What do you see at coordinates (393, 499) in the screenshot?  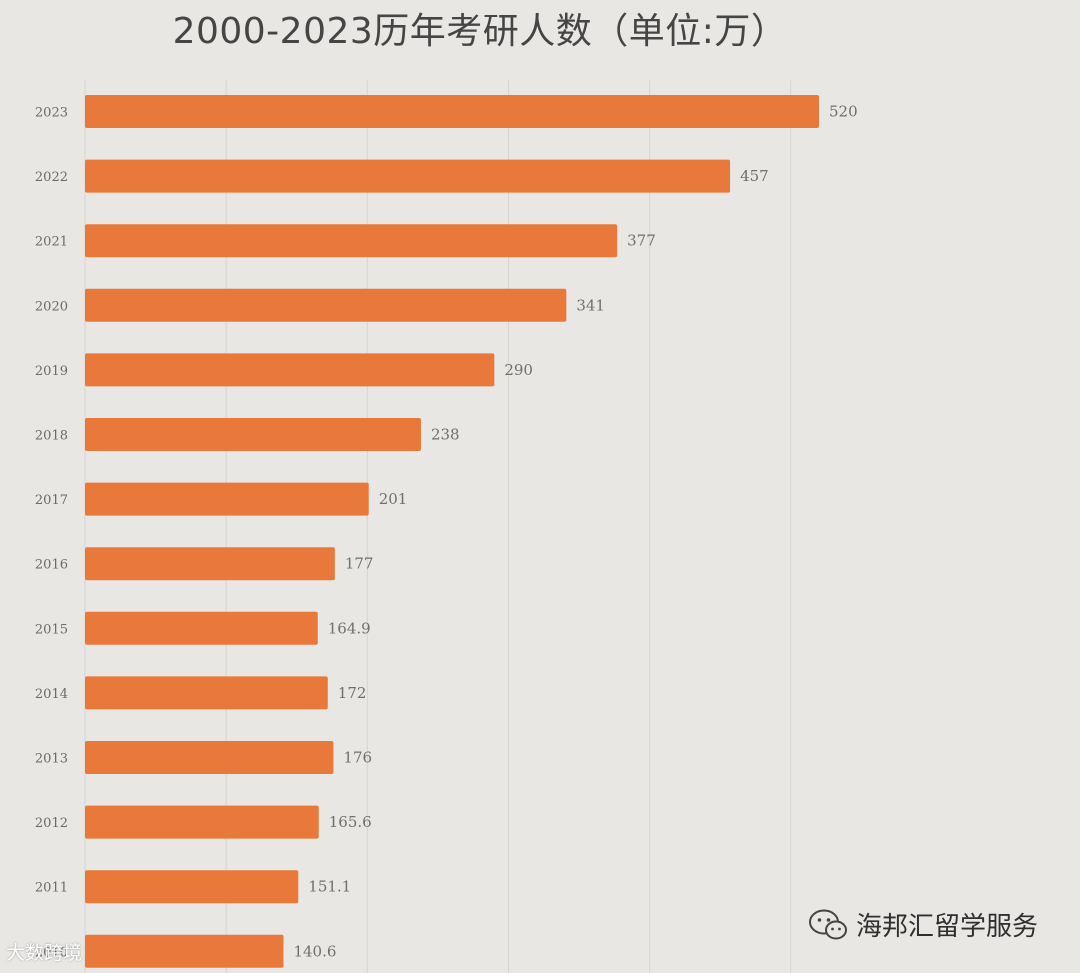 I see `value-label-2017: 201` at bounding box center [393, 499].